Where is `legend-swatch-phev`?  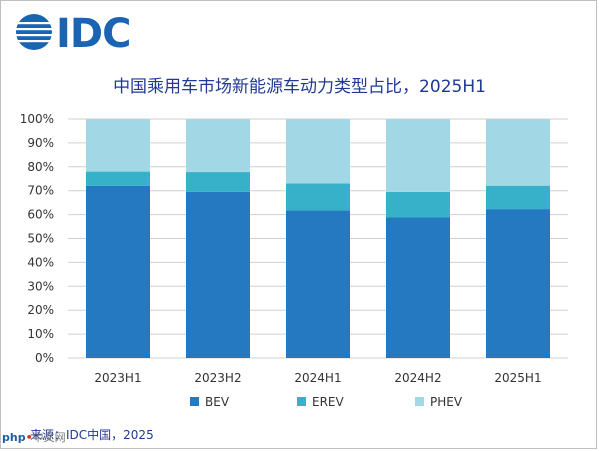
legend-swatch-phev is located at coordinates (419, 401).